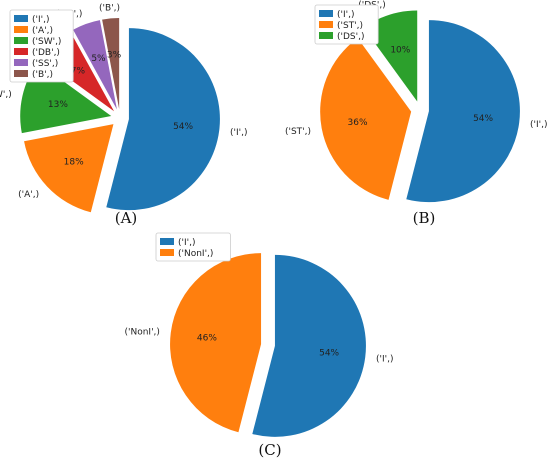 The width and height of the screenshot is (550, 464). What do you see at coordinates (46, 42) in the screenshot?
I see `legend-entry: ('SW',)` at bounding box center [46, 42].